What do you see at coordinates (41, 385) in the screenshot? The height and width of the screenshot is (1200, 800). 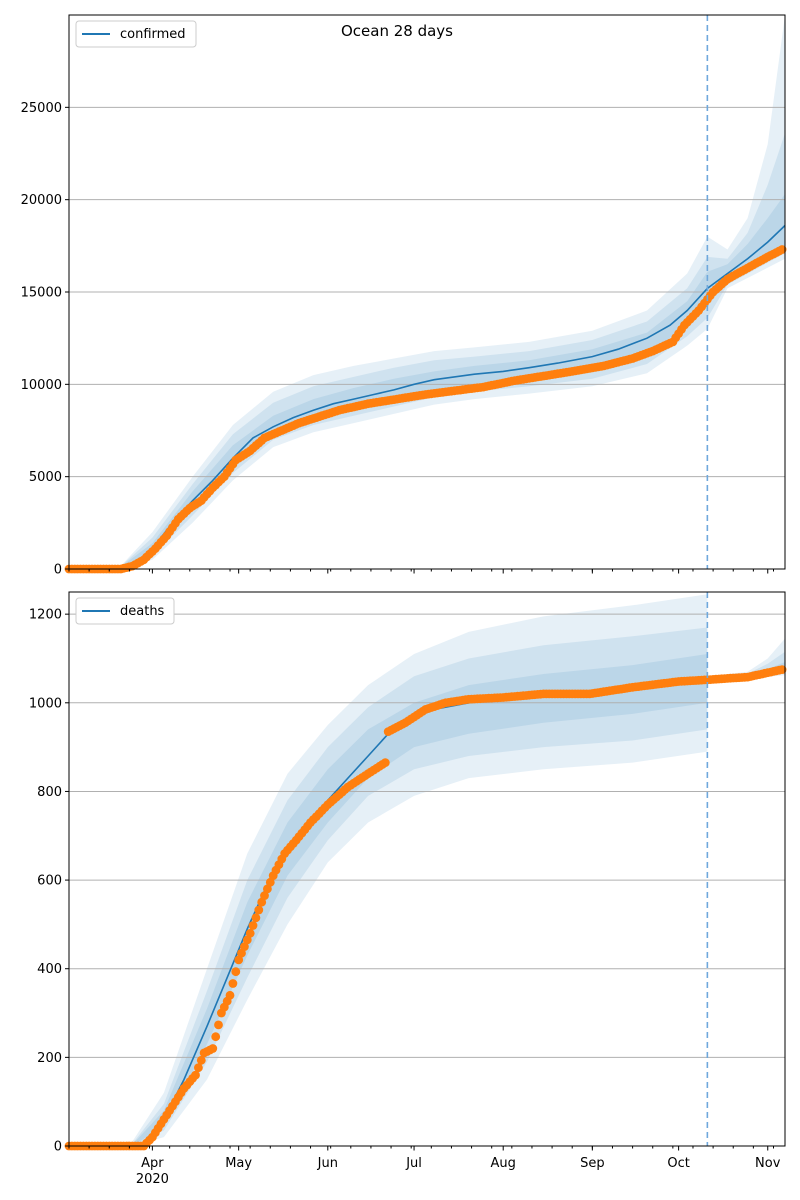 I see `y-tick-label: 10000` at bounding box center [41, 385].